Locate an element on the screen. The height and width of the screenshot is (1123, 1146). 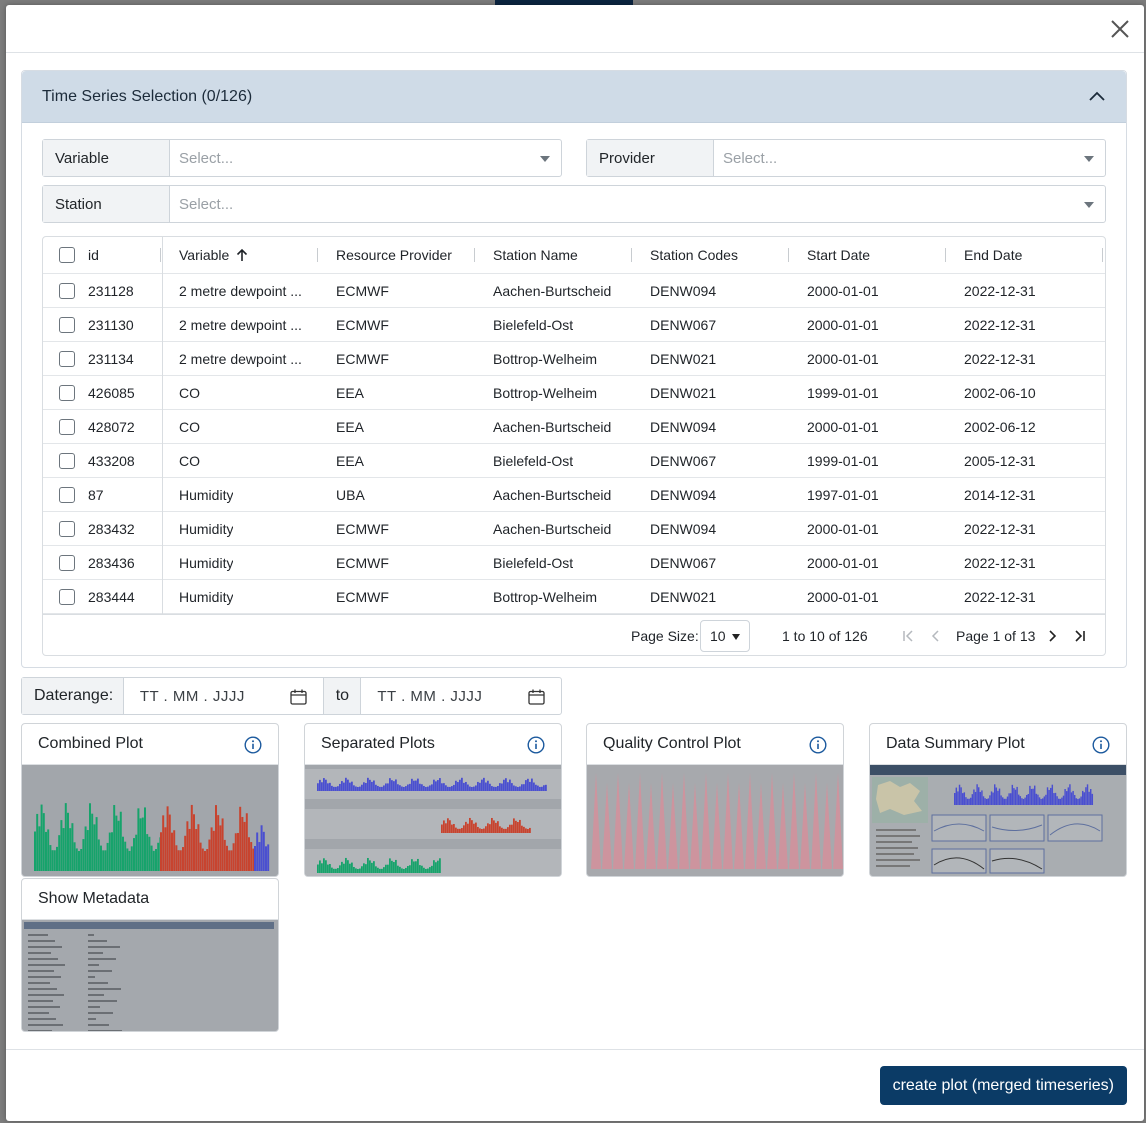
sort-ascending-icon is located at coordinates (242, 255).